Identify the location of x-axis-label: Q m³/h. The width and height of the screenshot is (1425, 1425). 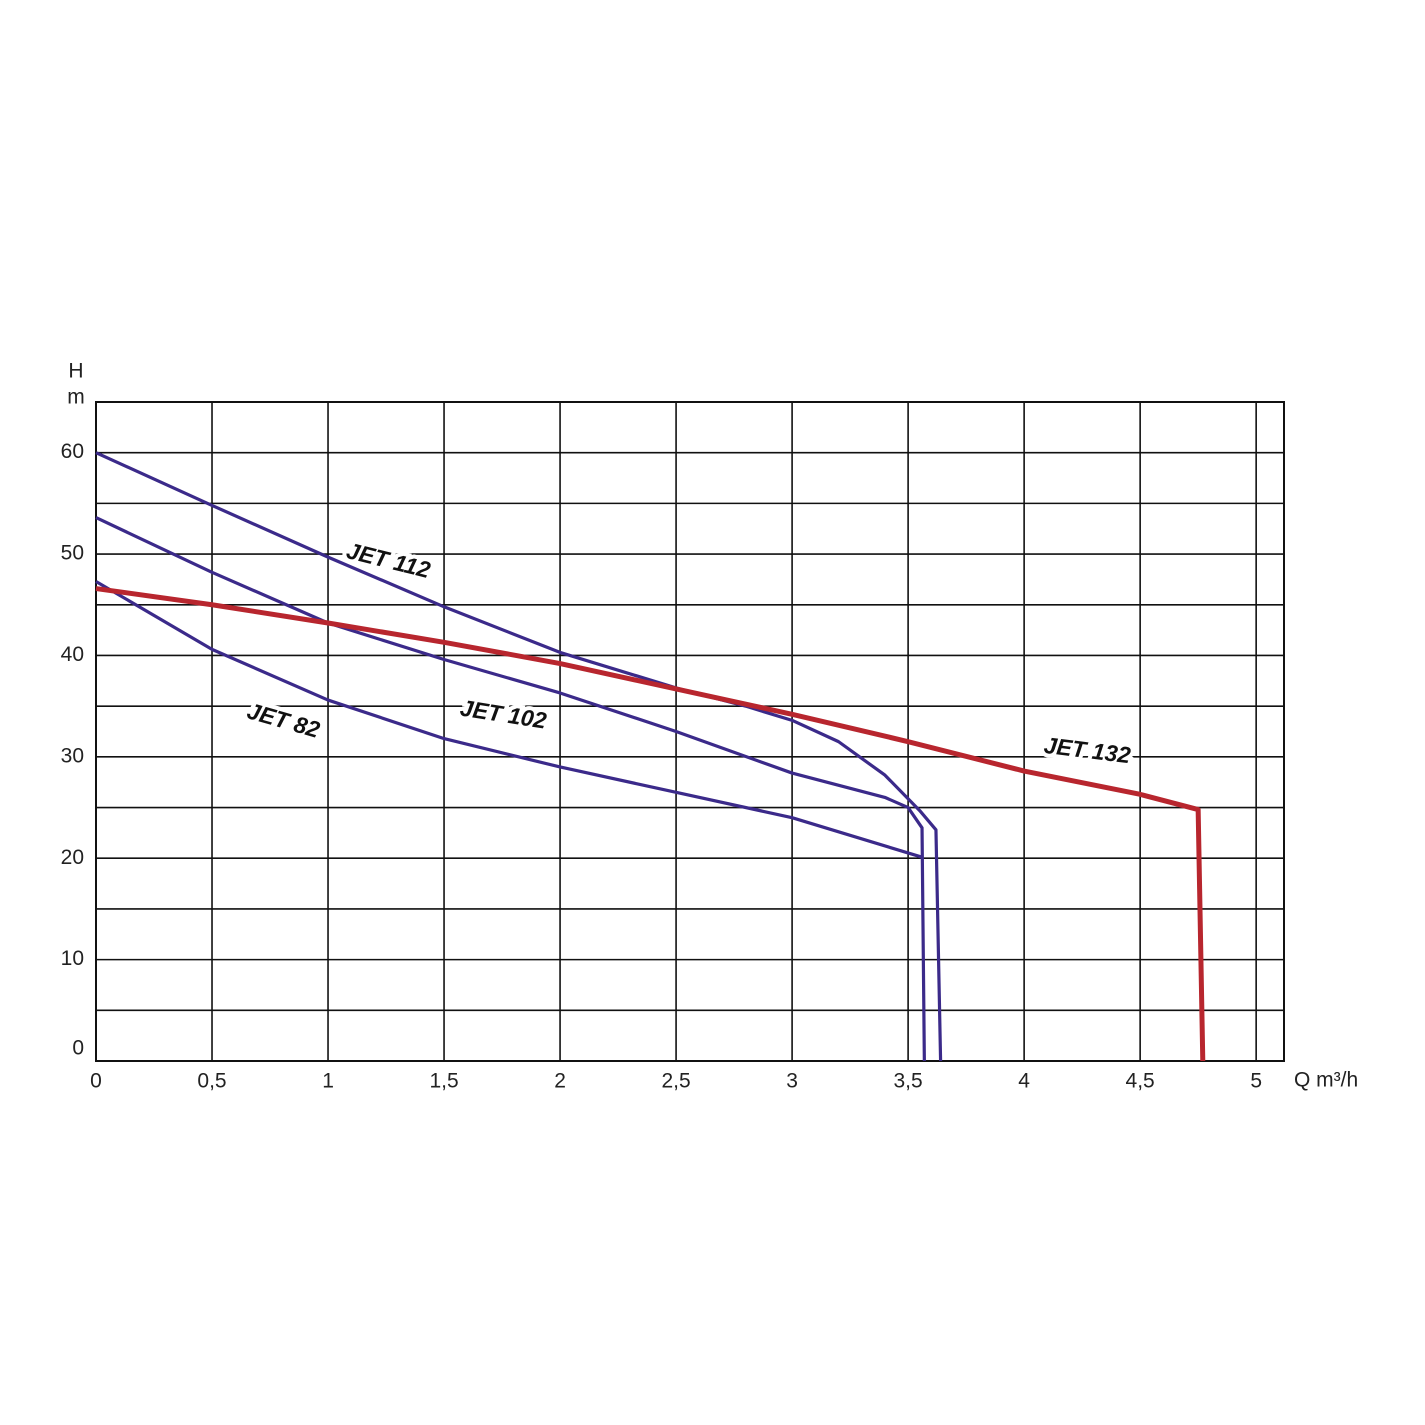
(1326, 1080).